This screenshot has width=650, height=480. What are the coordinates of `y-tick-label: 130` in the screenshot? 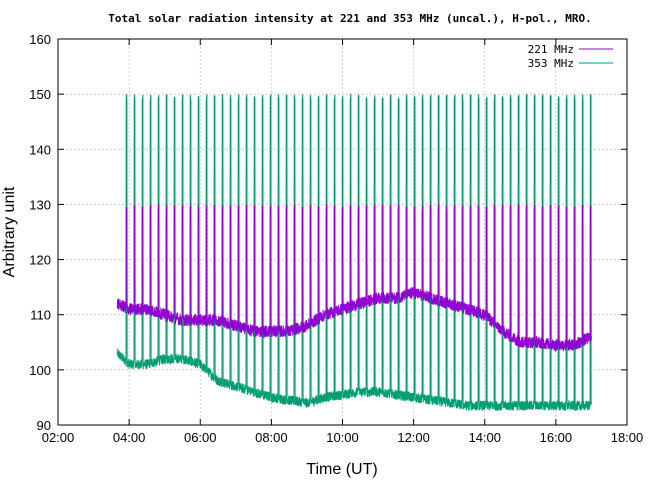 It's located at (40, 204).